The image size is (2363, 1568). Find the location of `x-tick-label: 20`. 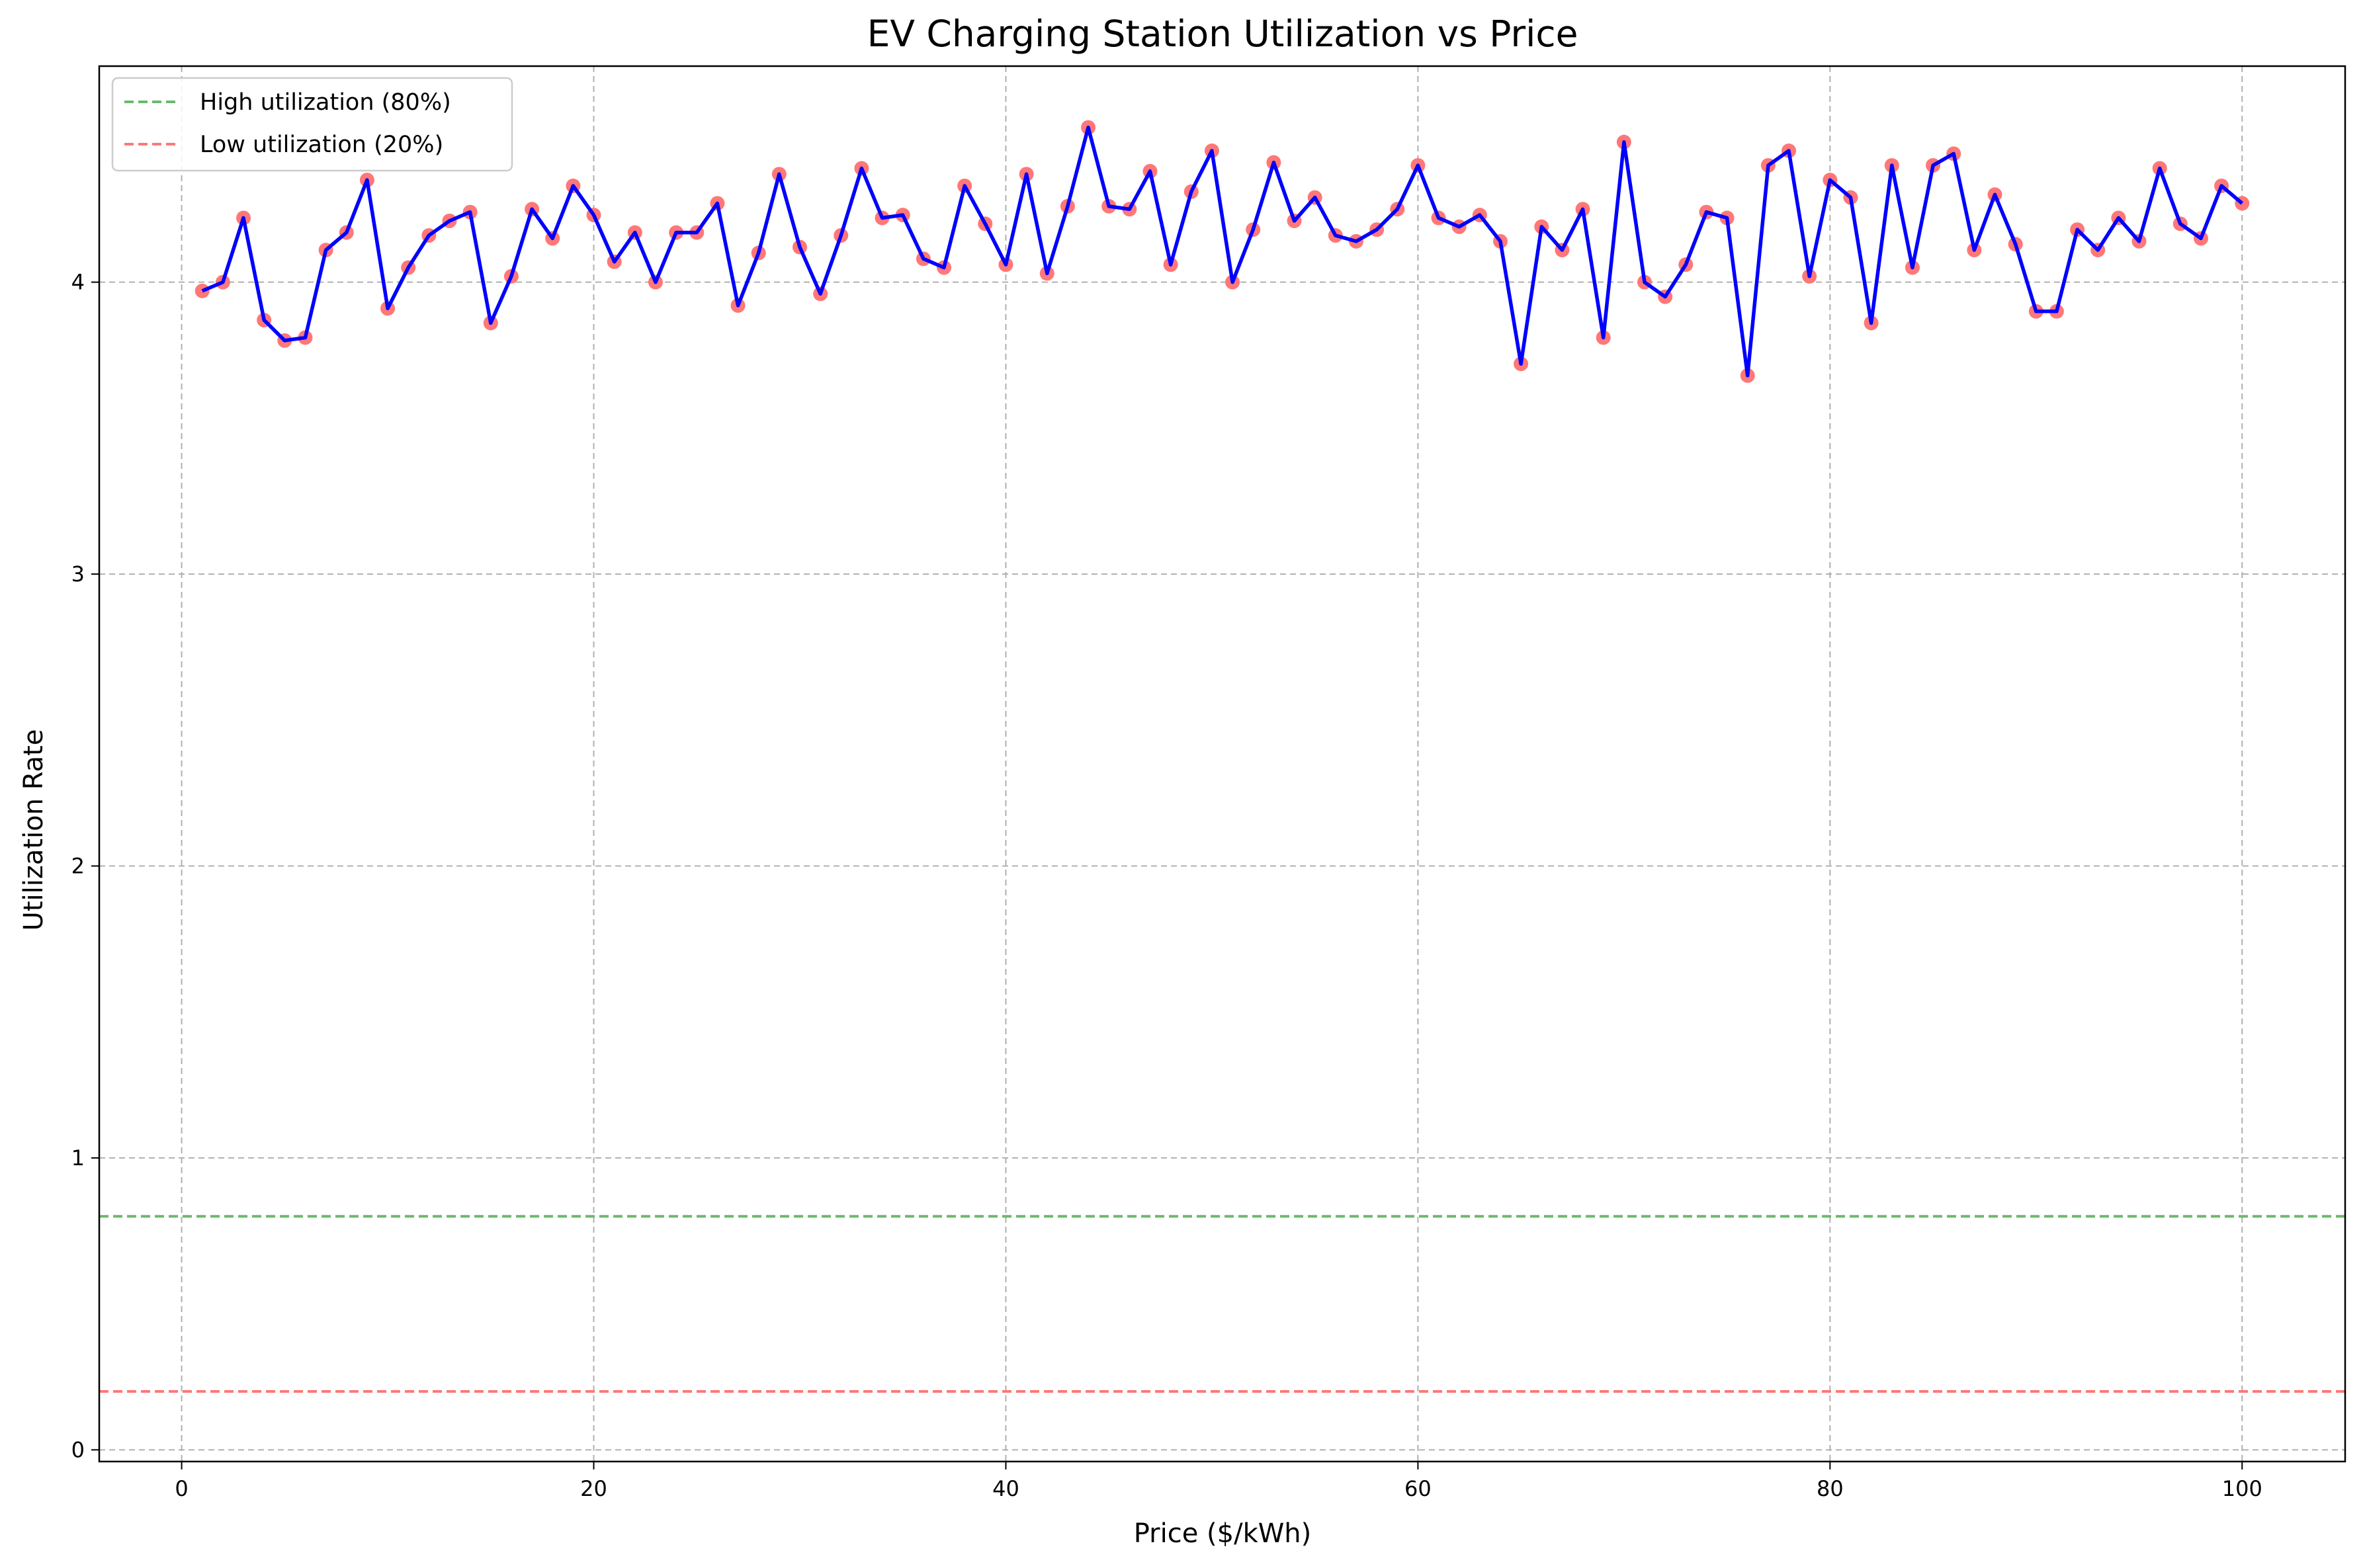

x-tick-label: 20 is located at coordinates (593, 1488).